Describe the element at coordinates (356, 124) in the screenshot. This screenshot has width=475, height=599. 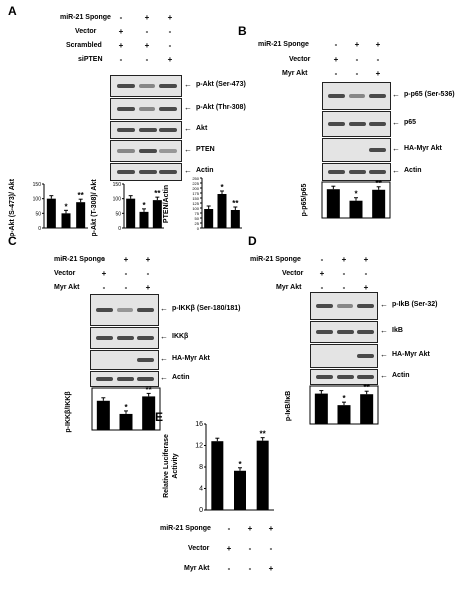
I see `blot-p65` at that location.